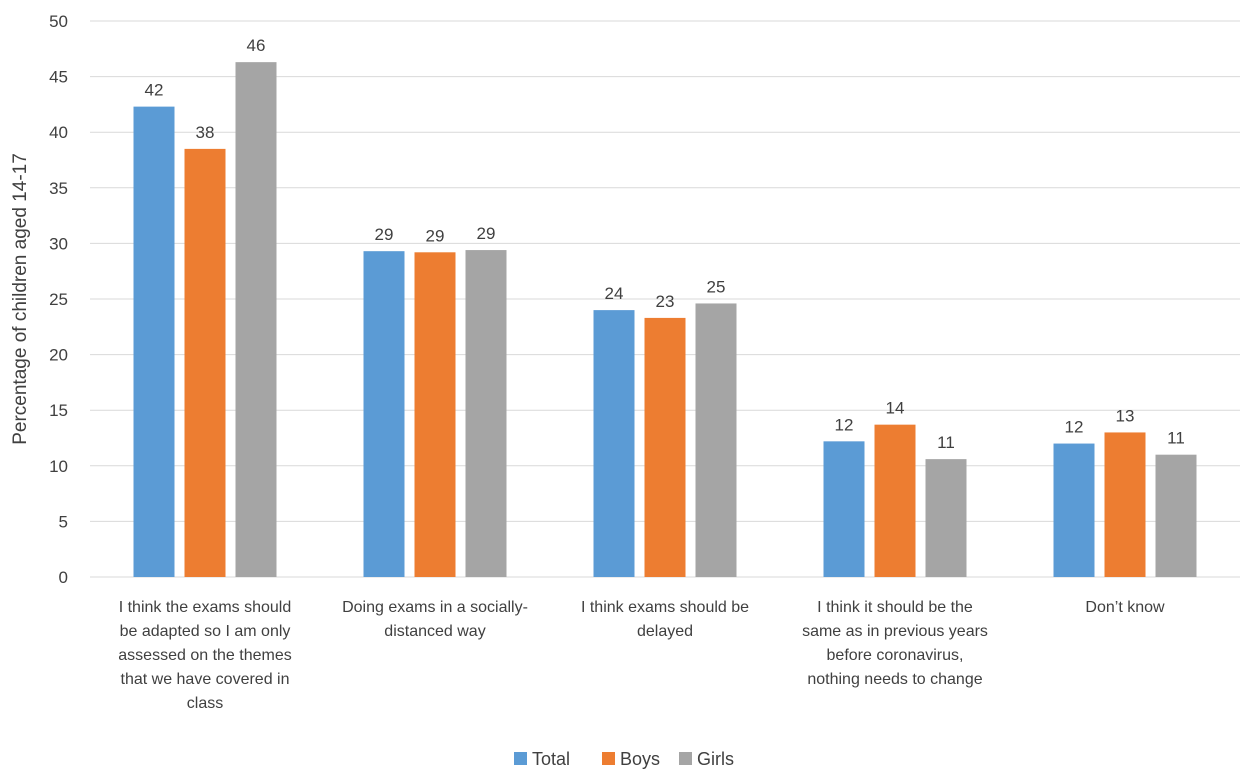 The image size is (1255, 772). I want to click on category-label: same as in previous years, so click(895, 631).